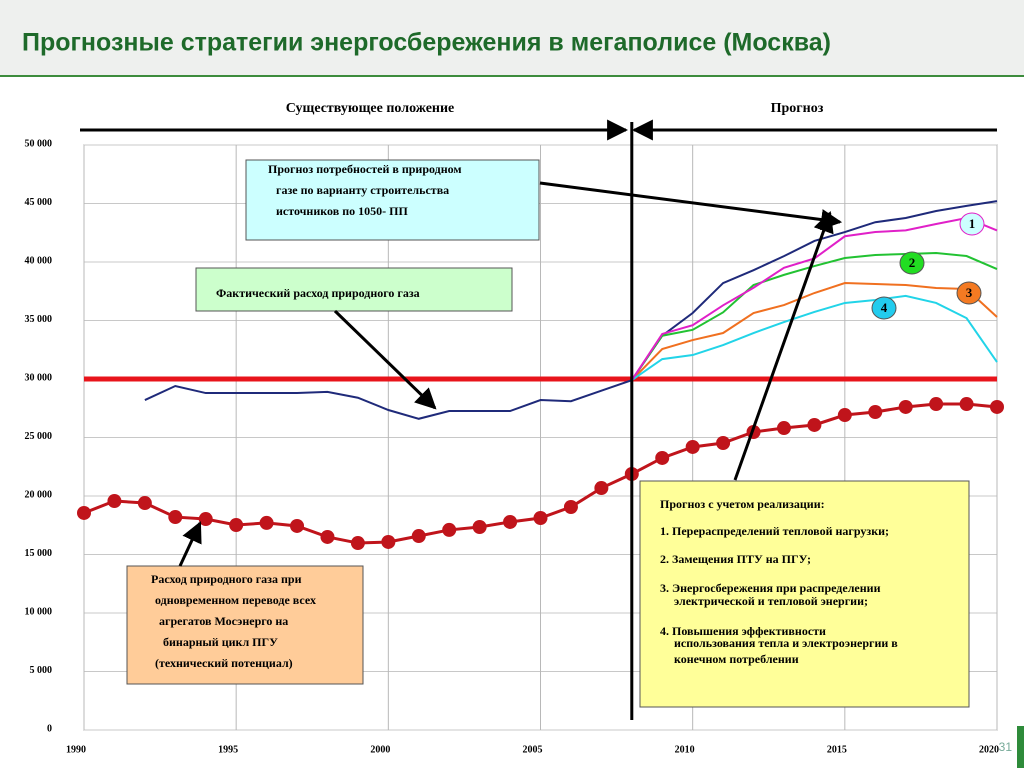 The image size is (1024, 768). Describe the element at coordinates (1006, 747) in the screenshot. I see `page-number: 31` at that location.